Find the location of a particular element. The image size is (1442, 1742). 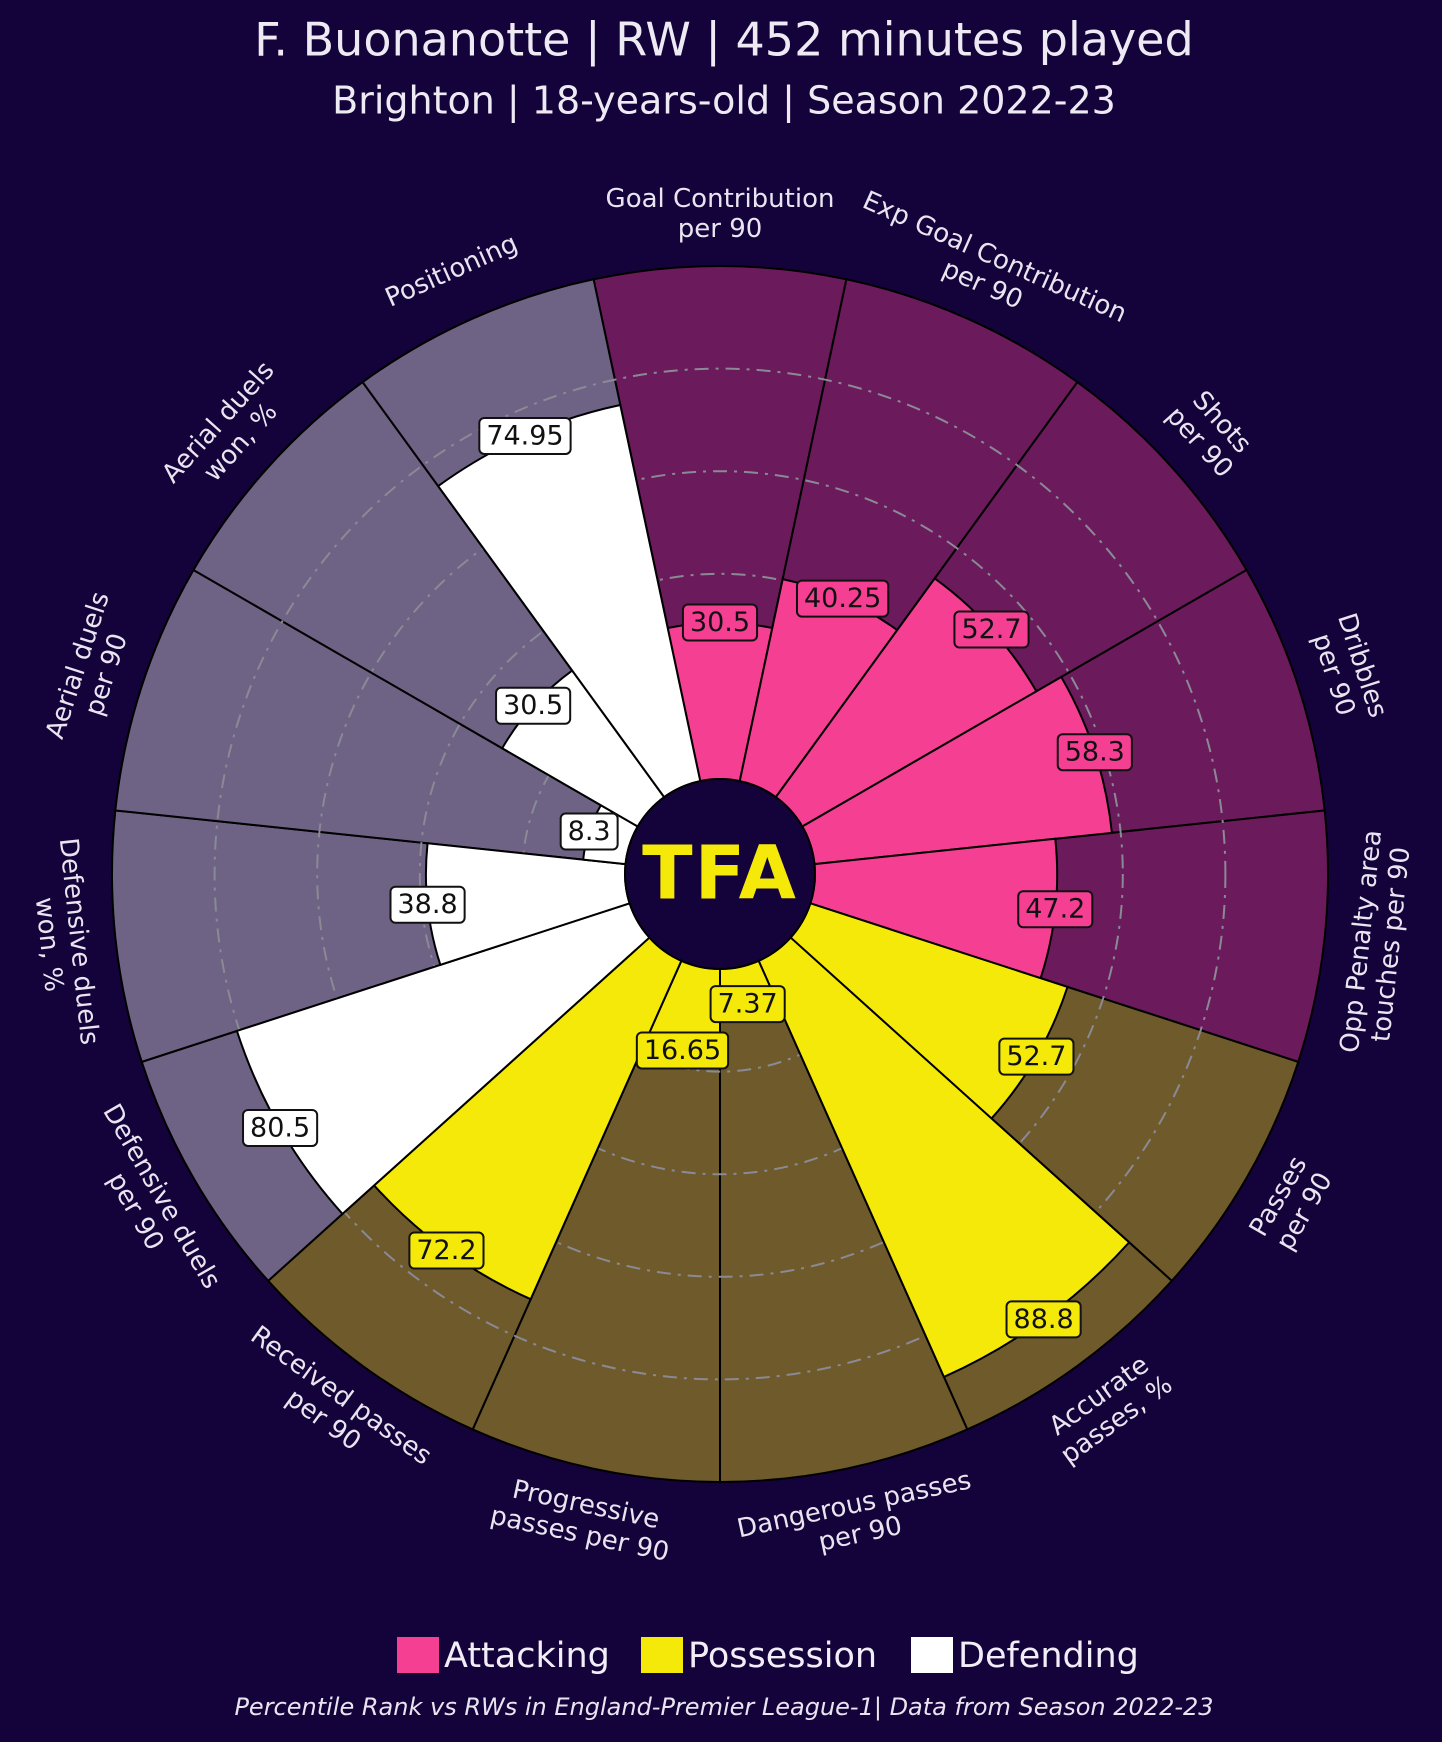

value-label: 80.5 is located at coordinates (280, 1127).